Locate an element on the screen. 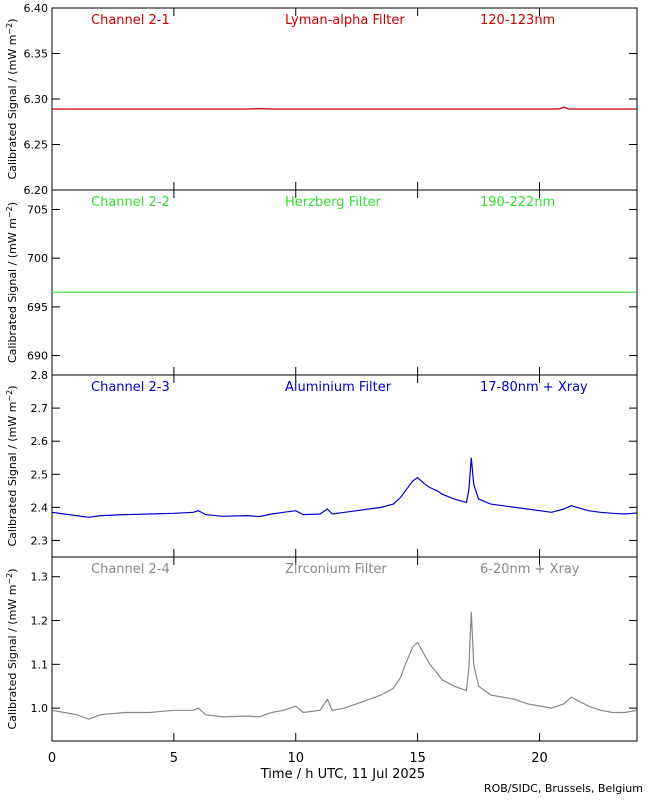 Image resolution: width=650 pixels, height=800 pixels. y-tick-label: 690 is located at coordinates (37, 356).